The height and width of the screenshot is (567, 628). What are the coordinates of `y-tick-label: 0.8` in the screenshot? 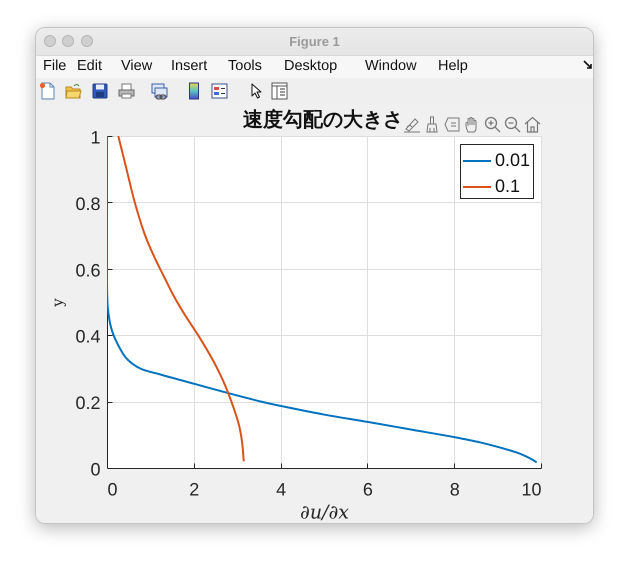 It's located at (87, 204).